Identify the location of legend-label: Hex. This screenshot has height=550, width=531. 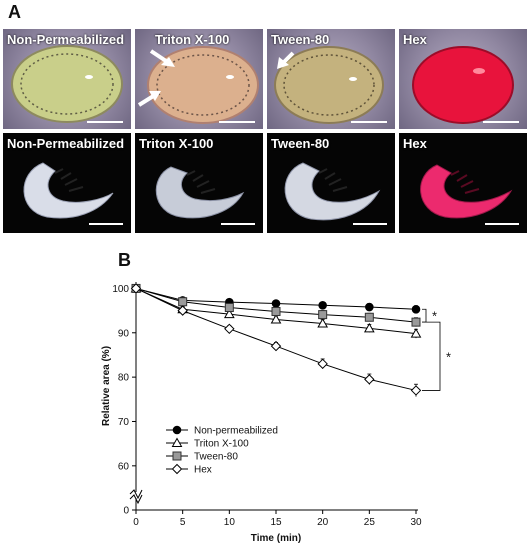
(203, 470).